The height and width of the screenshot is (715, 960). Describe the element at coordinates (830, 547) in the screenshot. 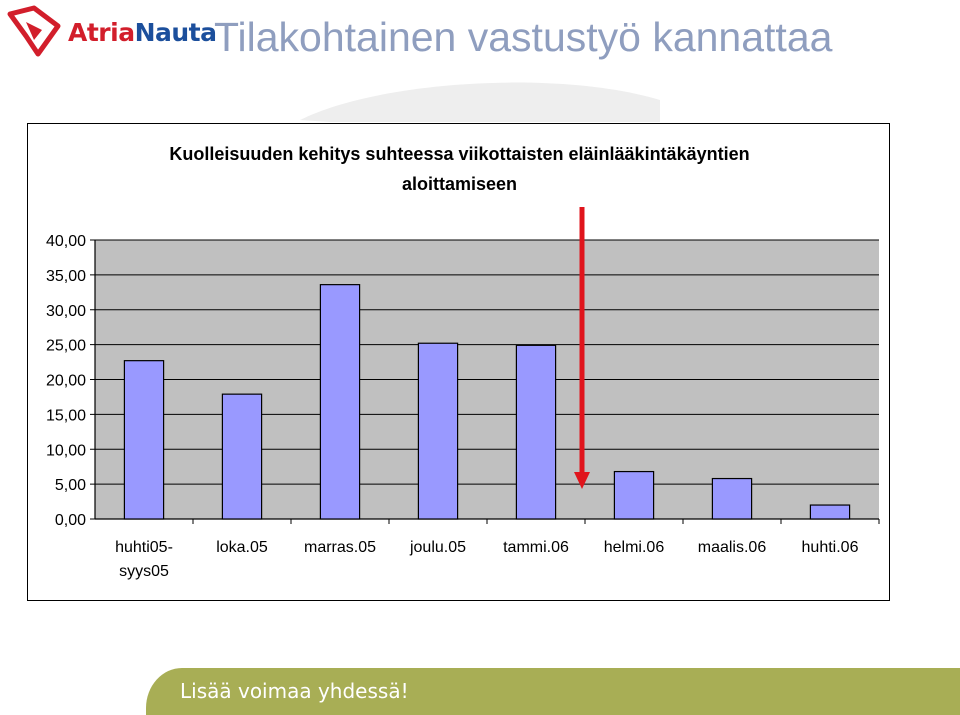

I see `x-tick-label: huhti.06` at that location.